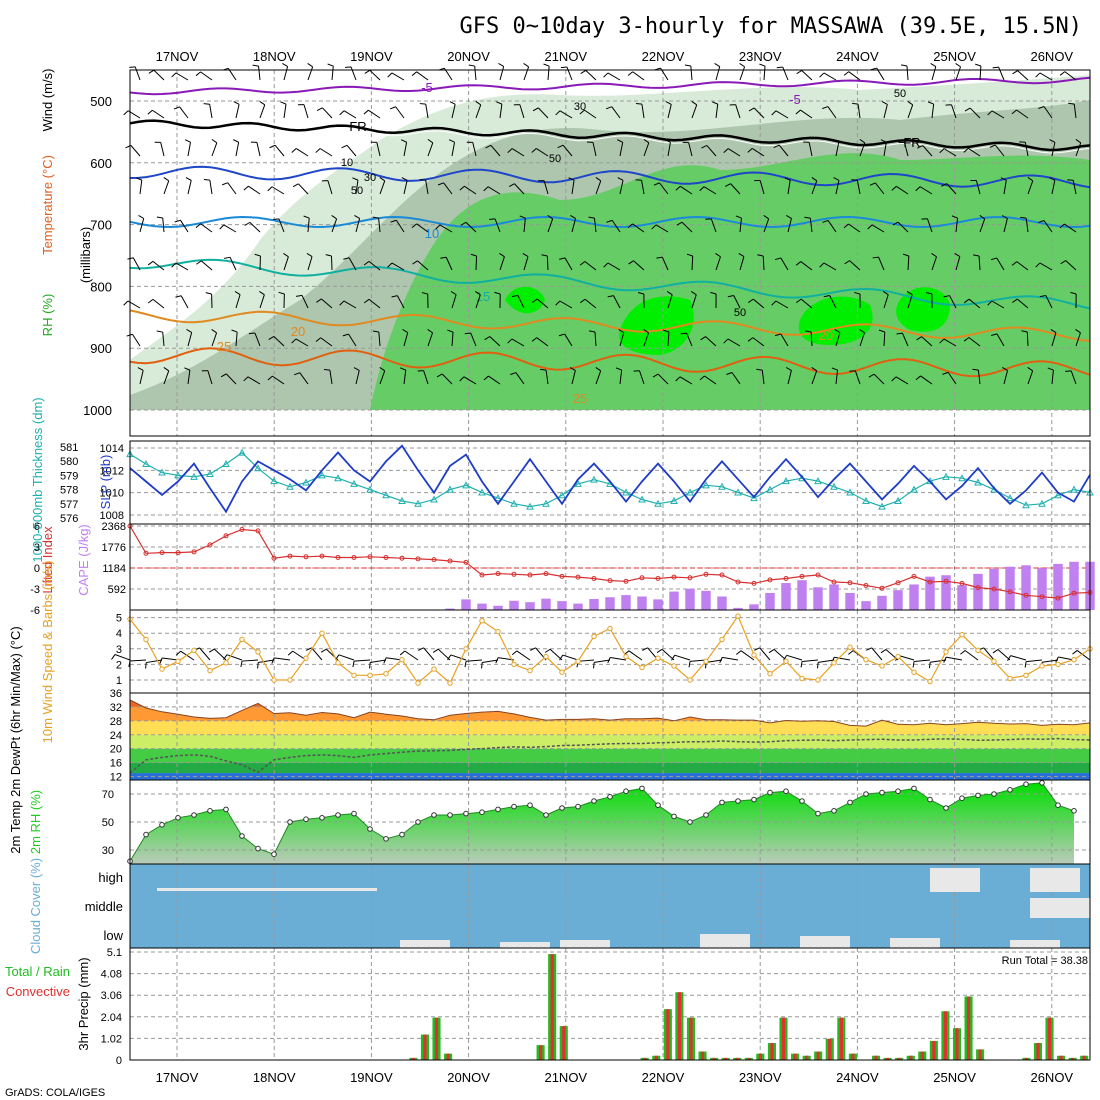 This screenshot has width=1100, height=1100. I want to click on precip-tick-label: 2.04, so click(111, 1018).